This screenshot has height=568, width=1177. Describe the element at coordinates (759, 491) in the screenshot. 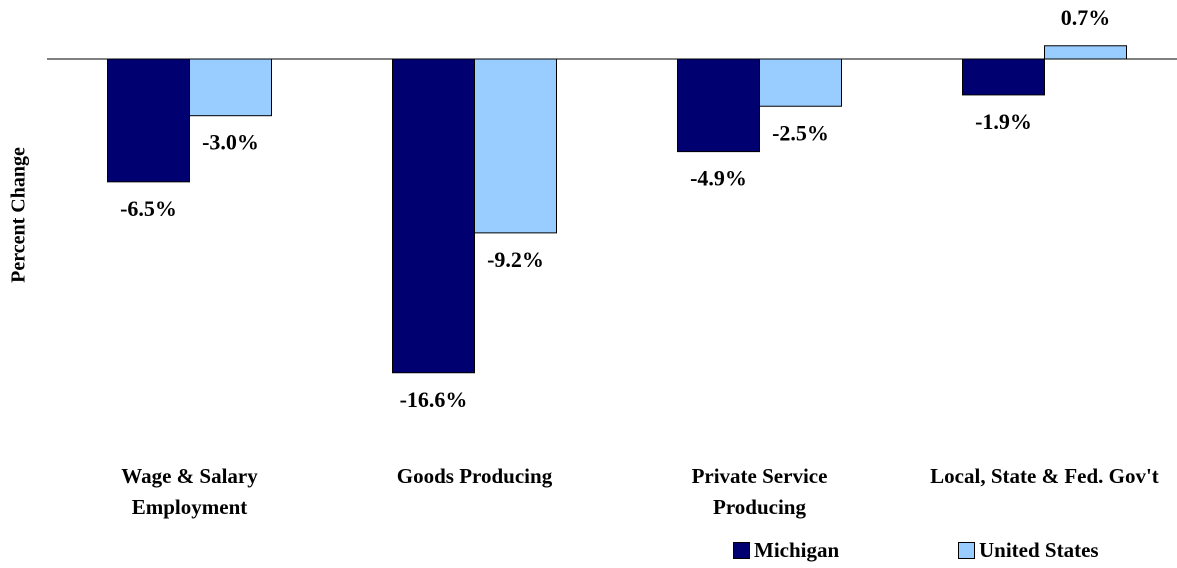

I see `x-tick-label: Private Service Producing` at that location.